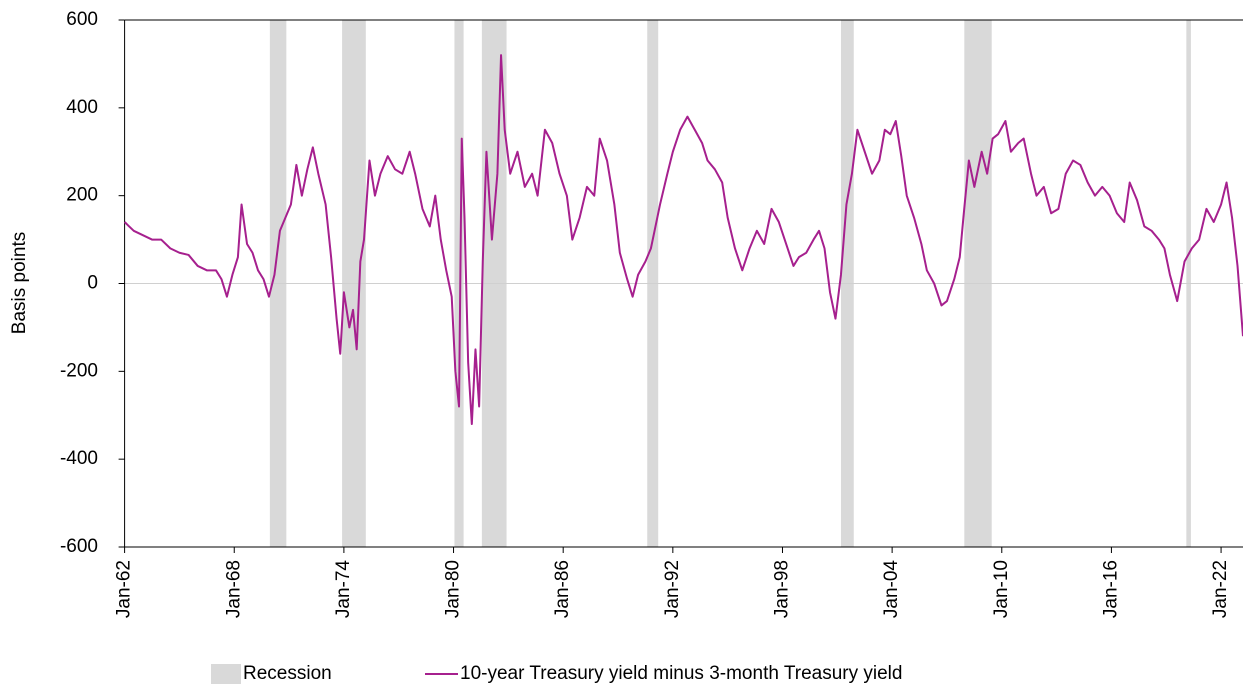 This screenshot has width=1243, height=693. What do you see at coordinates (891, 589) in the screenshot?
I see `x-tick-label: Jan-04` at bounding box center [891, 589].